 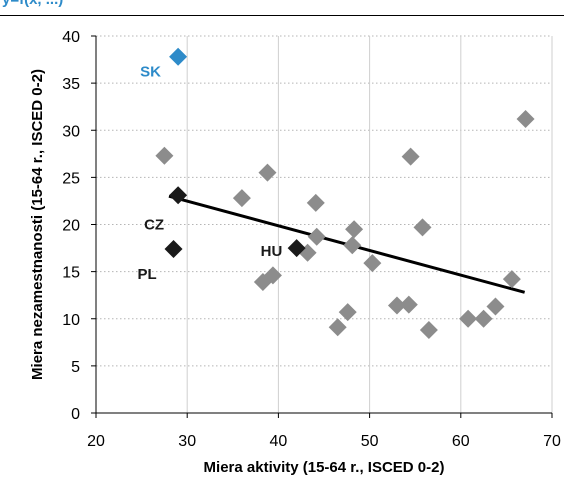 What do you see at coordinates (187, 441) in the screenshot?
I see `x-tick-label: 30` at bounding box center [187, 441].